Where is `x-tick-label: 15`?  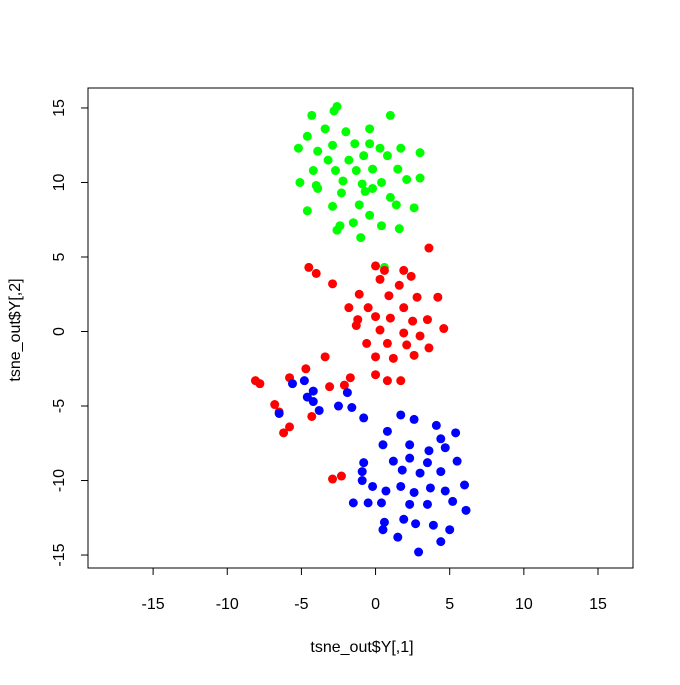
x-tick-label: 15 is located at coordinates (598, 604).